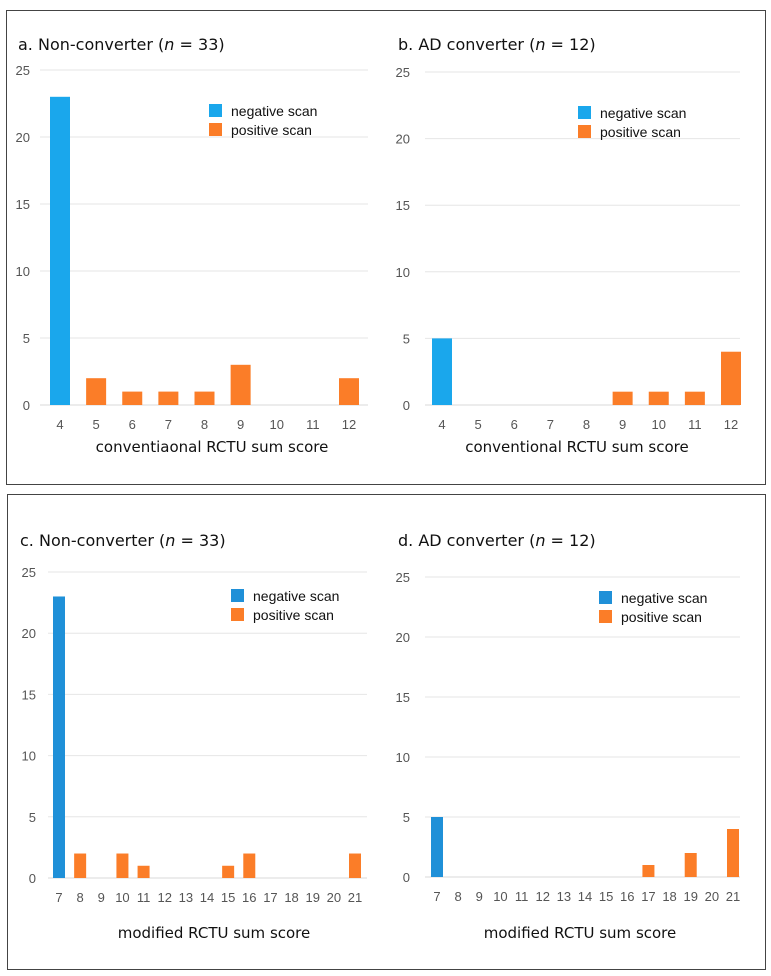 The width and height of the screenshot is (771, 976). Describe the element at coordinates (334, 897) in the screenshot. I see `x-tick-label: 20` at that location.